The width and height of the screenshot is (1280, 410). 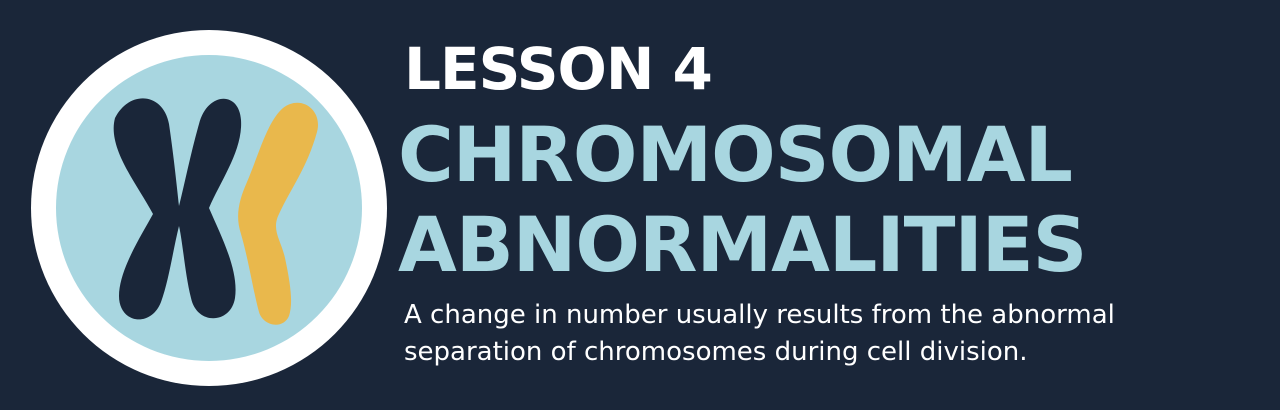 I want to click on lesson-title-line-2: ABNORMALITIES, so click(x=742, y=244).